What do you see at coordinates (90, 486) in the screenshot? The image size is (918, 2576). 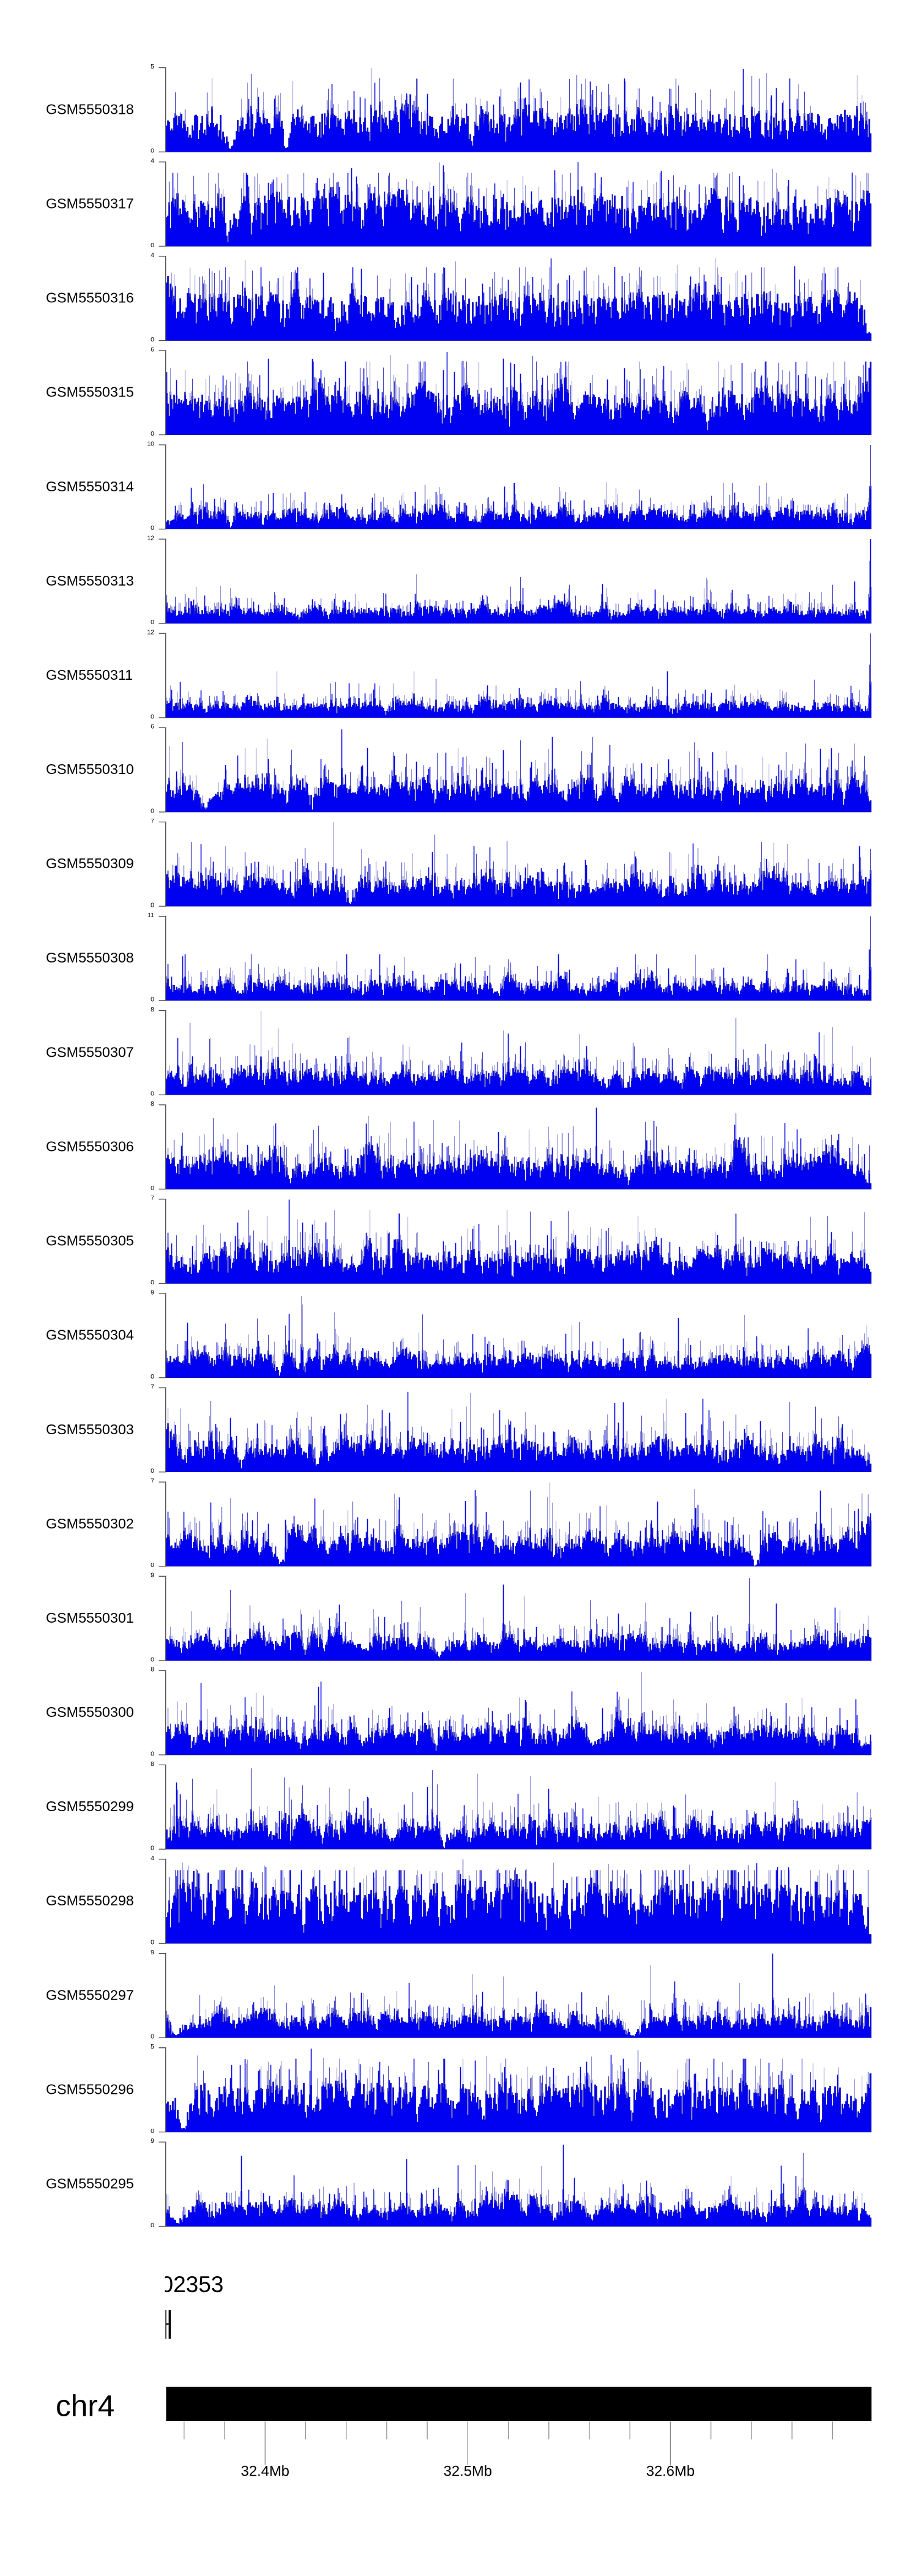 I see `svg-text: GSM5550314` at bounding box center [90, 486].